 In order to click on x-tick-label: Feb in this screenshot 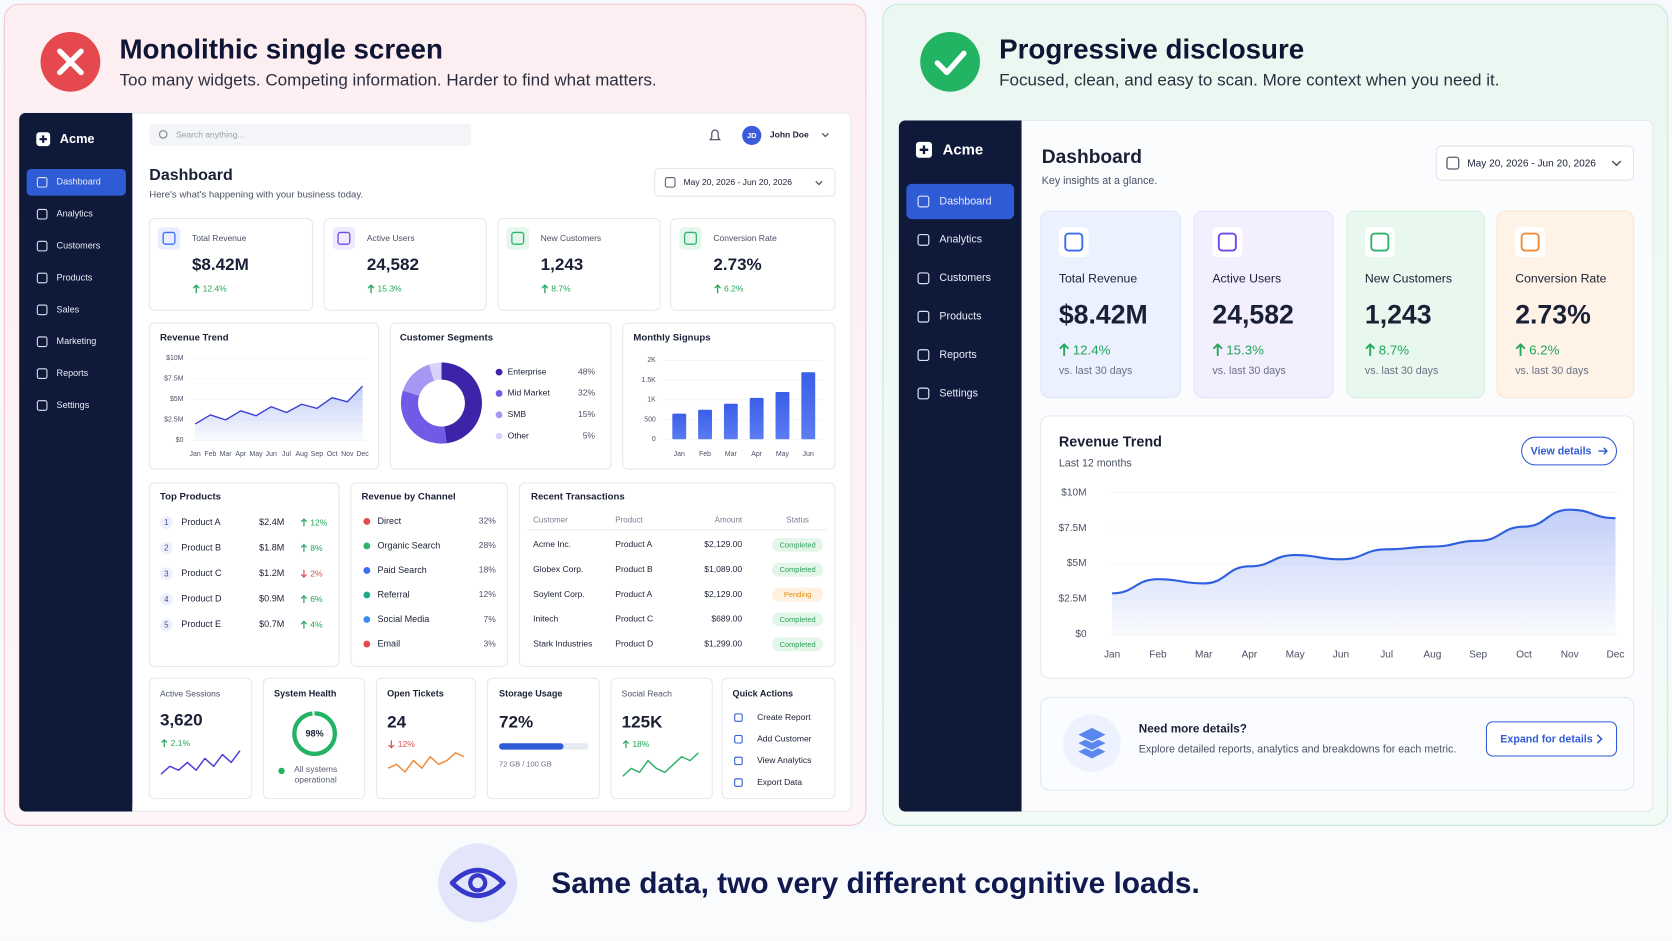, I will do `click(1158, 654)`.